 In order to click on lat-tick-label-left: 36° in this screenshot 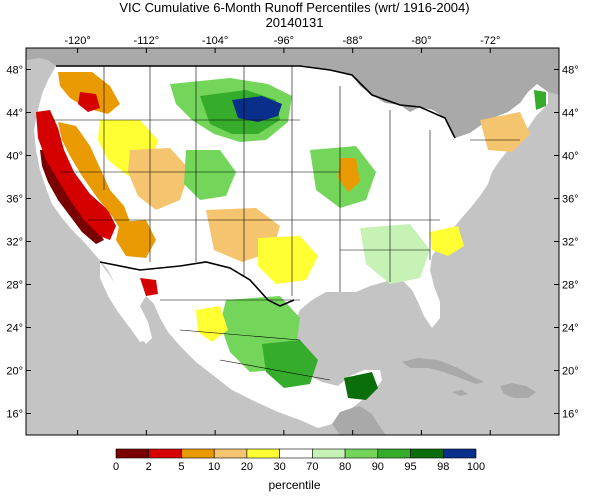, I will do `click(14, 200)`.